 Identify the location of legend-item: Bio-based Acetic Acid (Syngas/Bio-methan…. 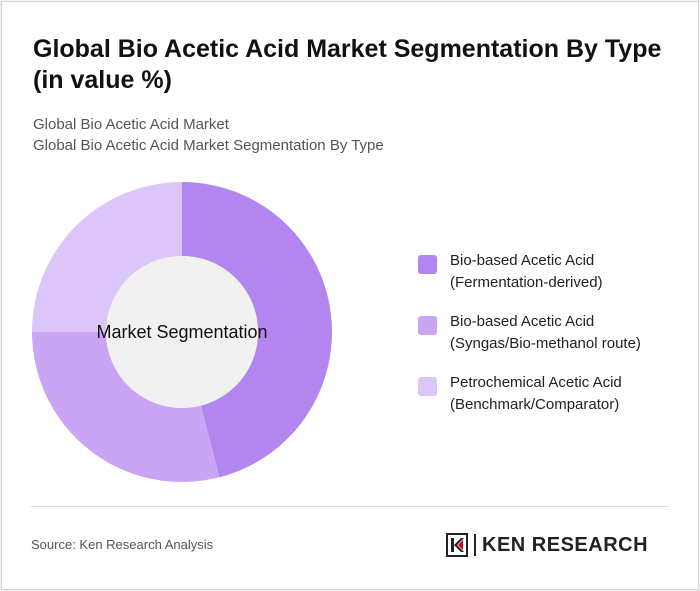
(553, 341).